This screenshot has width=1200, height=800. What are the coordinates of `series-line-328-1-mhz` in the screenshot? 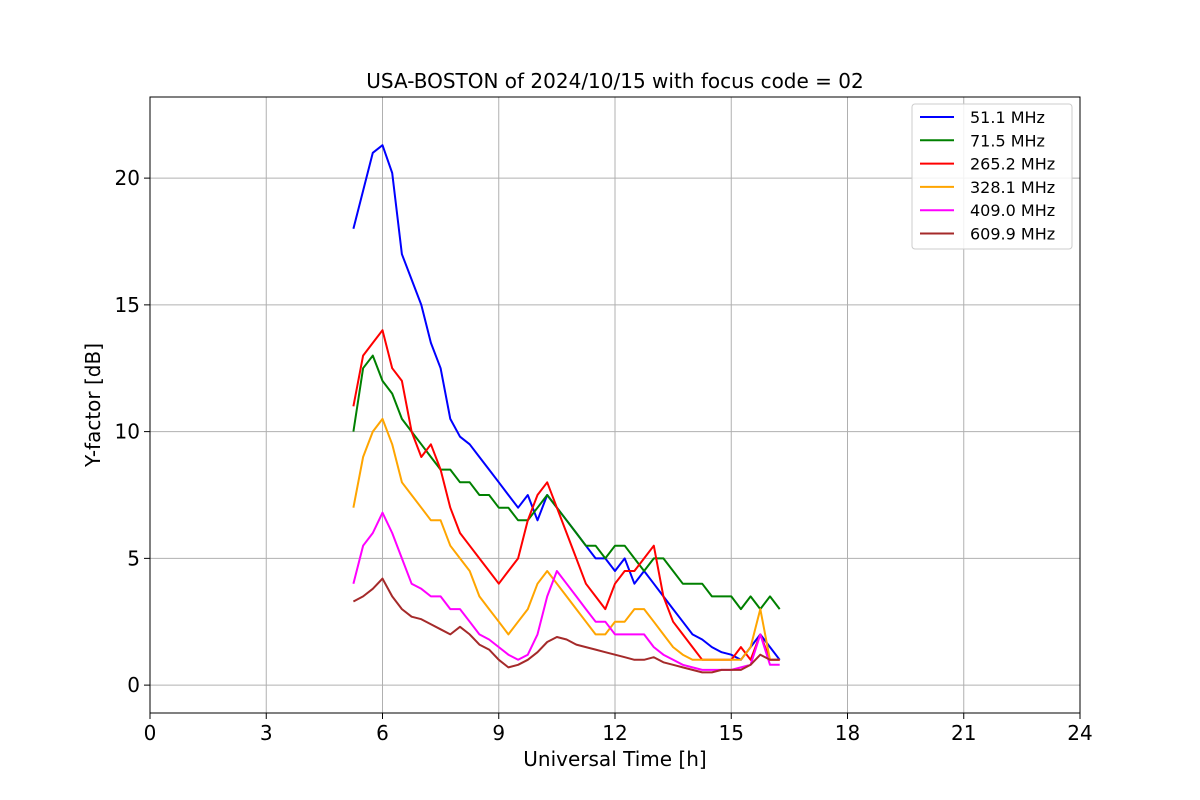 It's located at (566, 539).